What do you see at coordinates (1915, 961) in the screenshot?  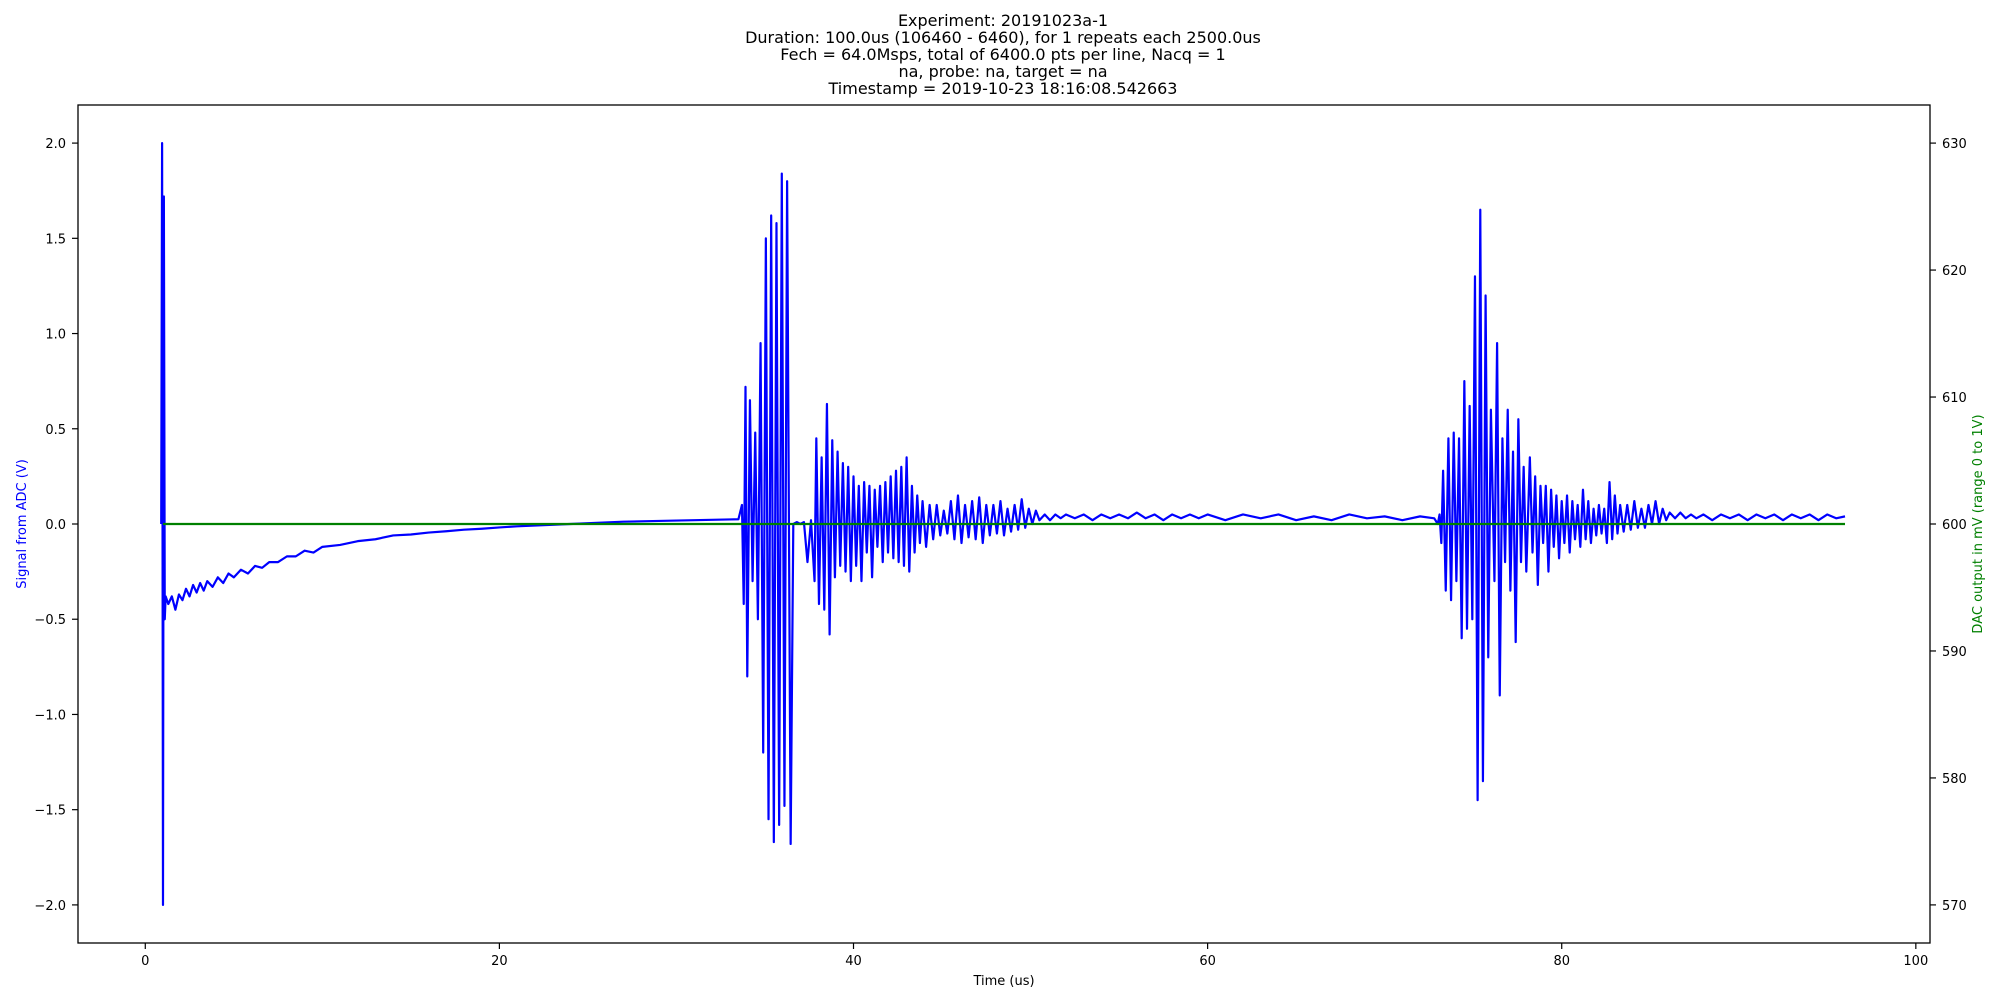 I see `x-tick-label: 100` at bounding box center [1915, 961].